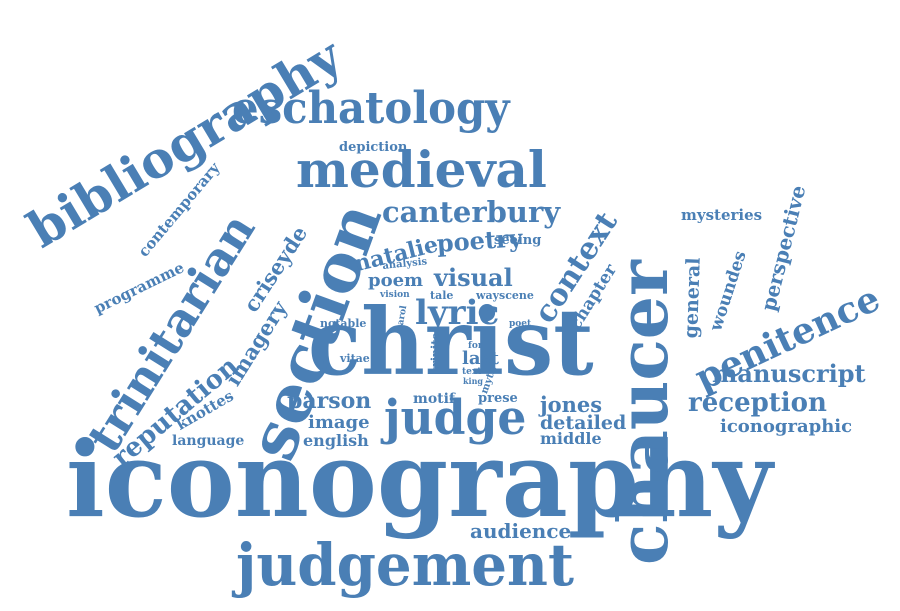 The width and height of the screenshot is (900, 611). What do you see at coordinates (473, 381) in the screenshot?
I see `word-king: king` at bounding box center [473, 381].